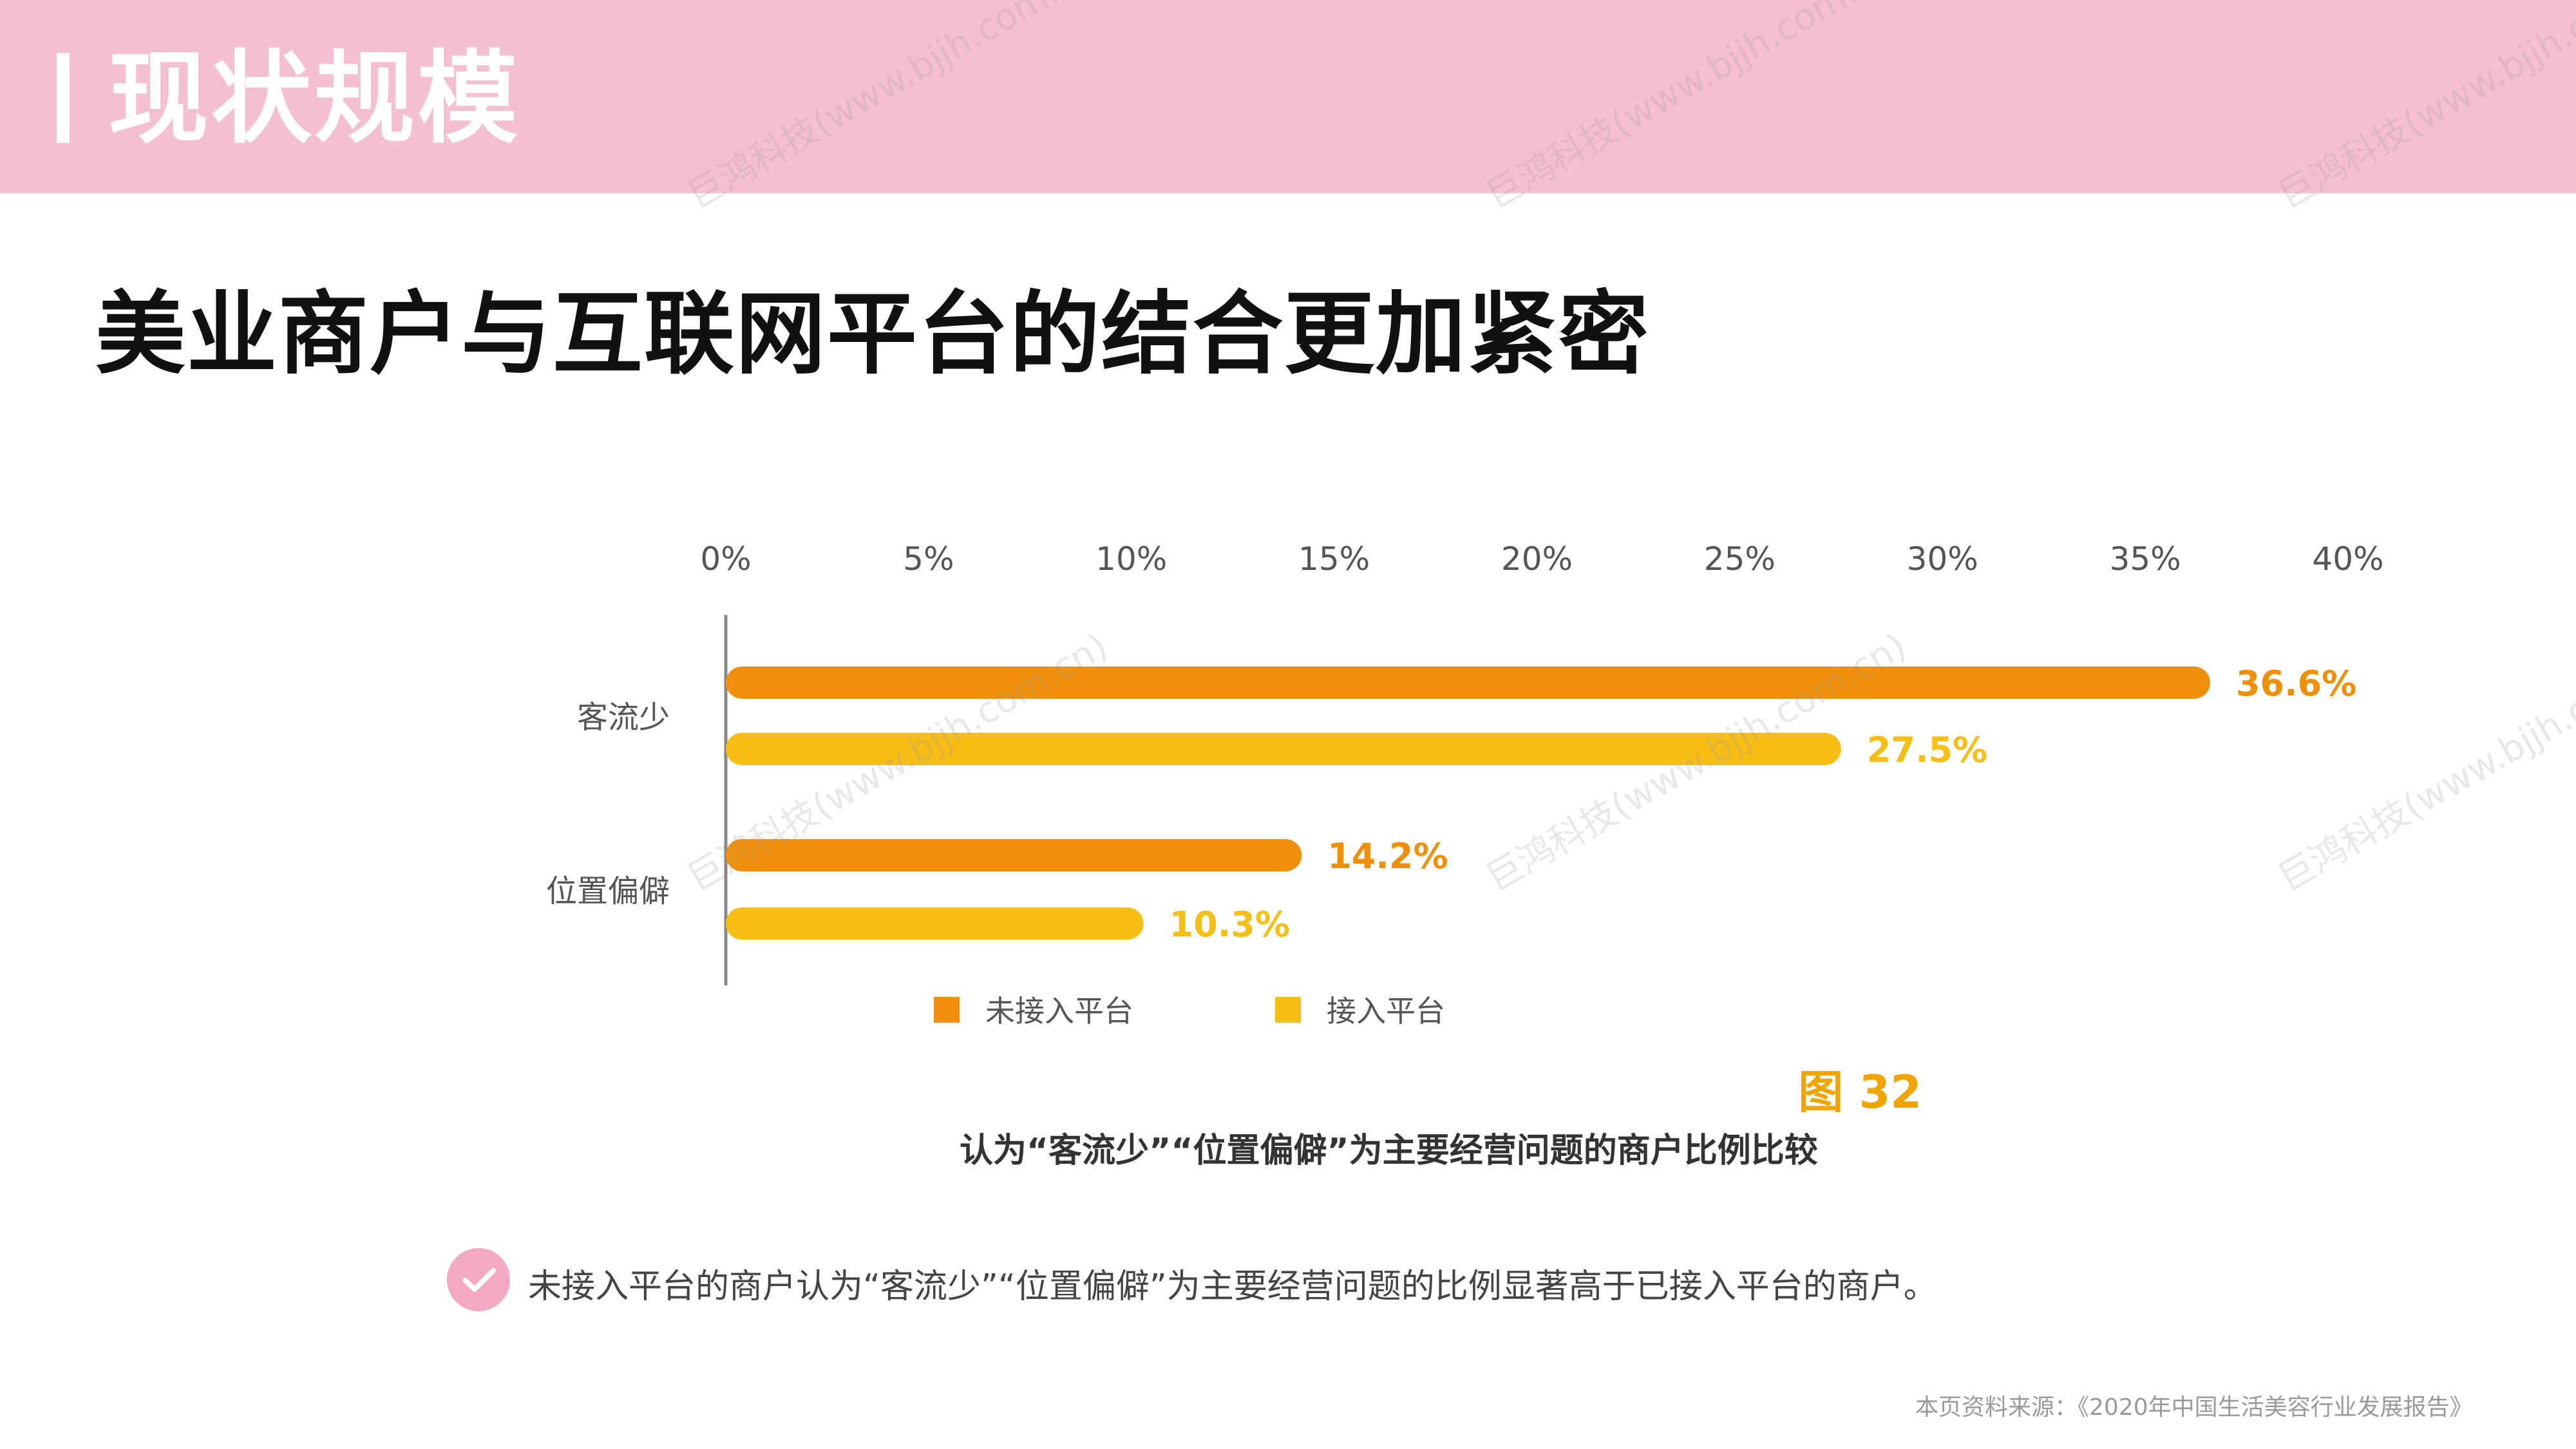 The image size is (2576, 1449). Describe the element at coordinates (1942, 559) in the screenshot. I see `x-tick-label: 30%` at that location.